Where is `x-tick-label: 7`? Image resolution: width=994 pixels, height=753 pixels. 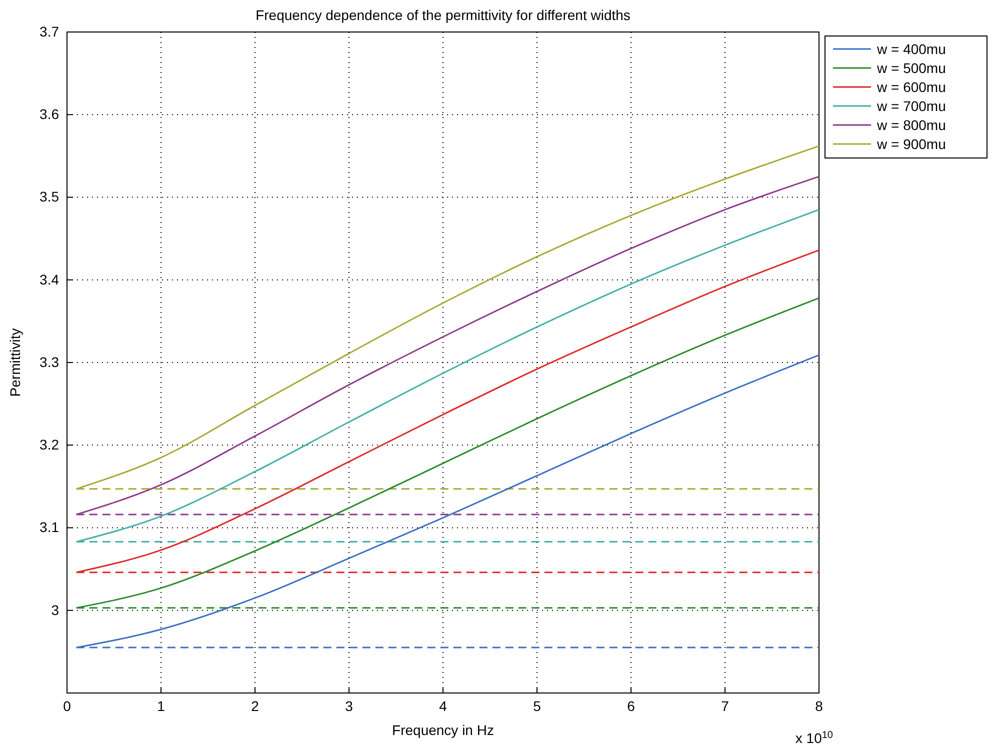 x-tick-label: 7 is located at coordinates (725, 706).